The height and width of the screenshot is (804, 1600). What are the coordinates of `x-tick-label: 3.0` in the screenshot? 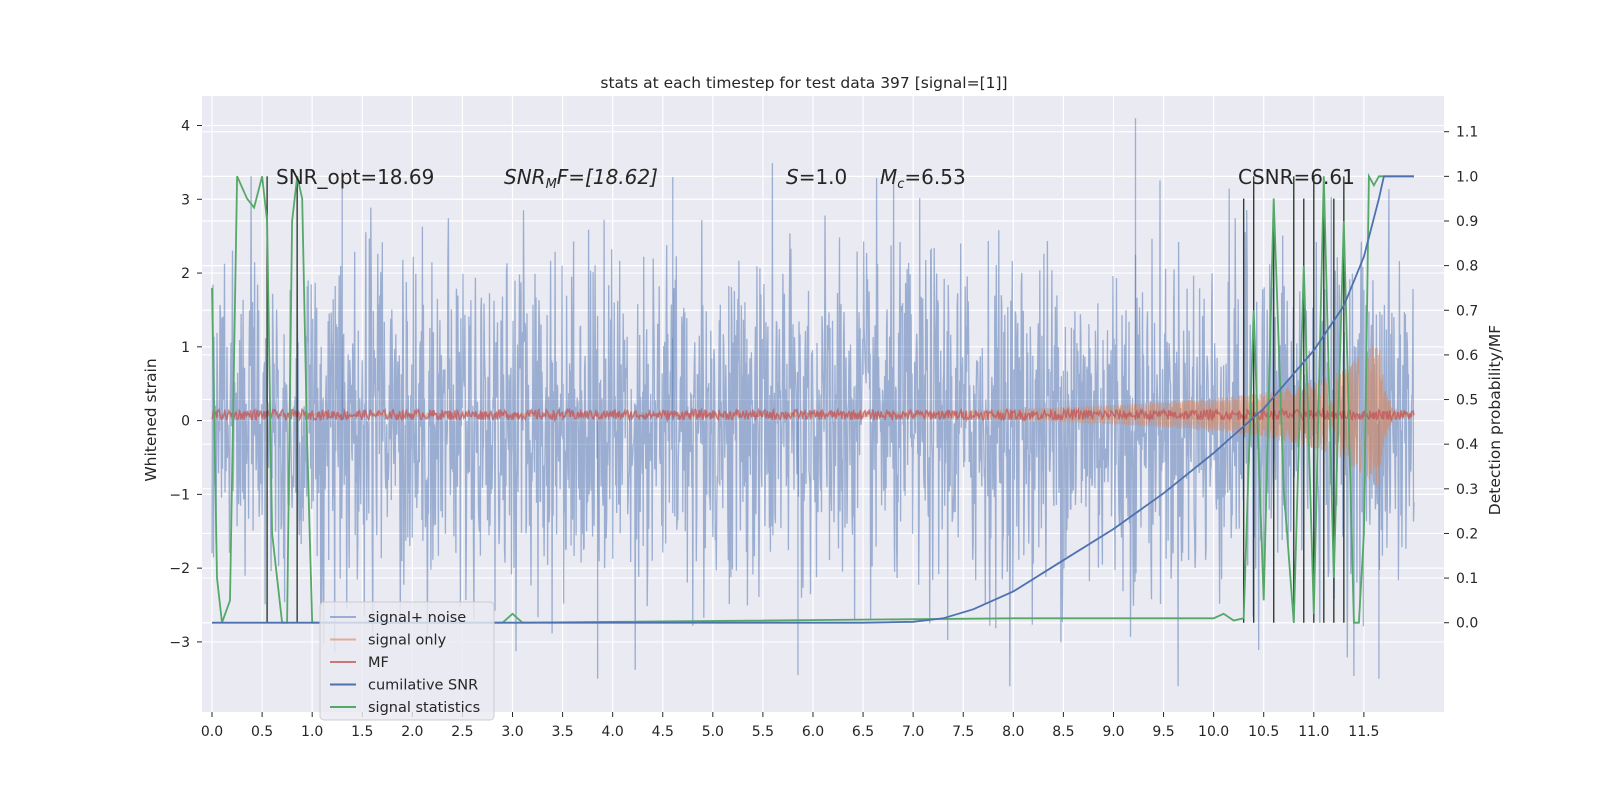 It's located at (512, 732).